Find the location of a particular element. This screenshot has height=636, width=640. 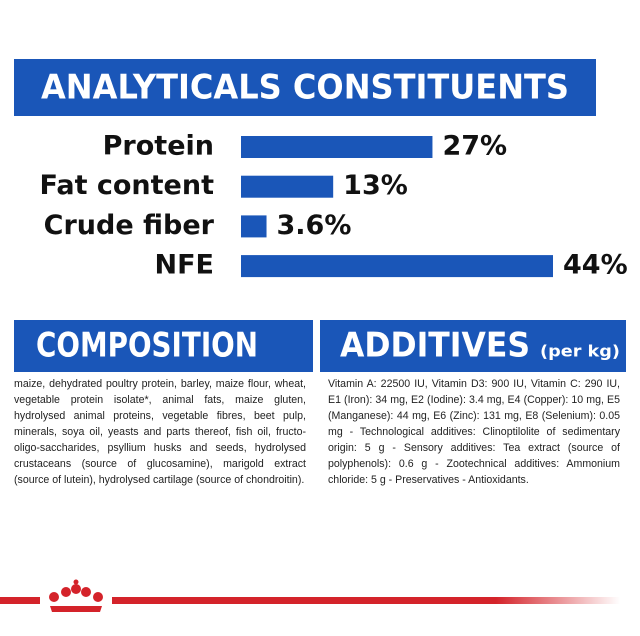

footer-stripe is located at coordinates (310, 600).